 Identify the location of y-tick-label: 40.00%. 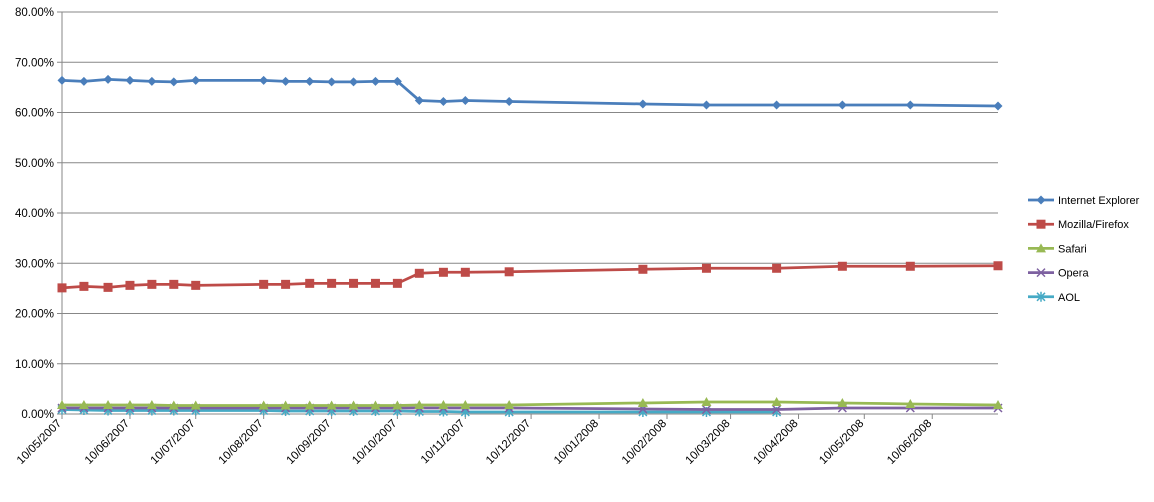
(34, 214).